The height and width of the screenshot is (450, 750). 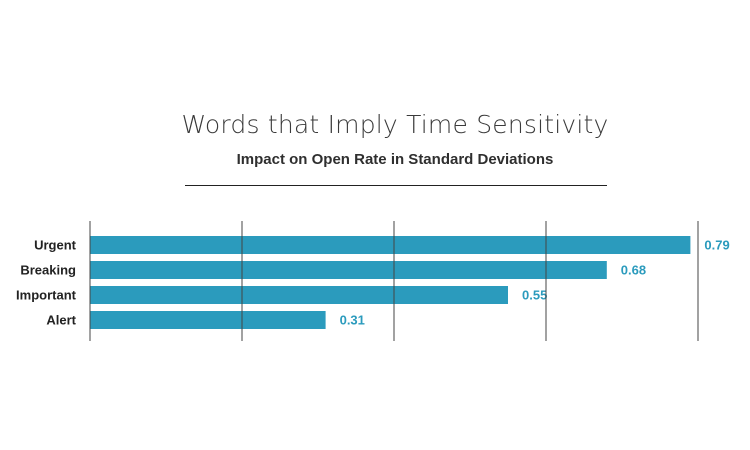 What do you see at coordinates (396, 185) in the screenshot?
I see `title-divider` at bounding box center [396, 185].